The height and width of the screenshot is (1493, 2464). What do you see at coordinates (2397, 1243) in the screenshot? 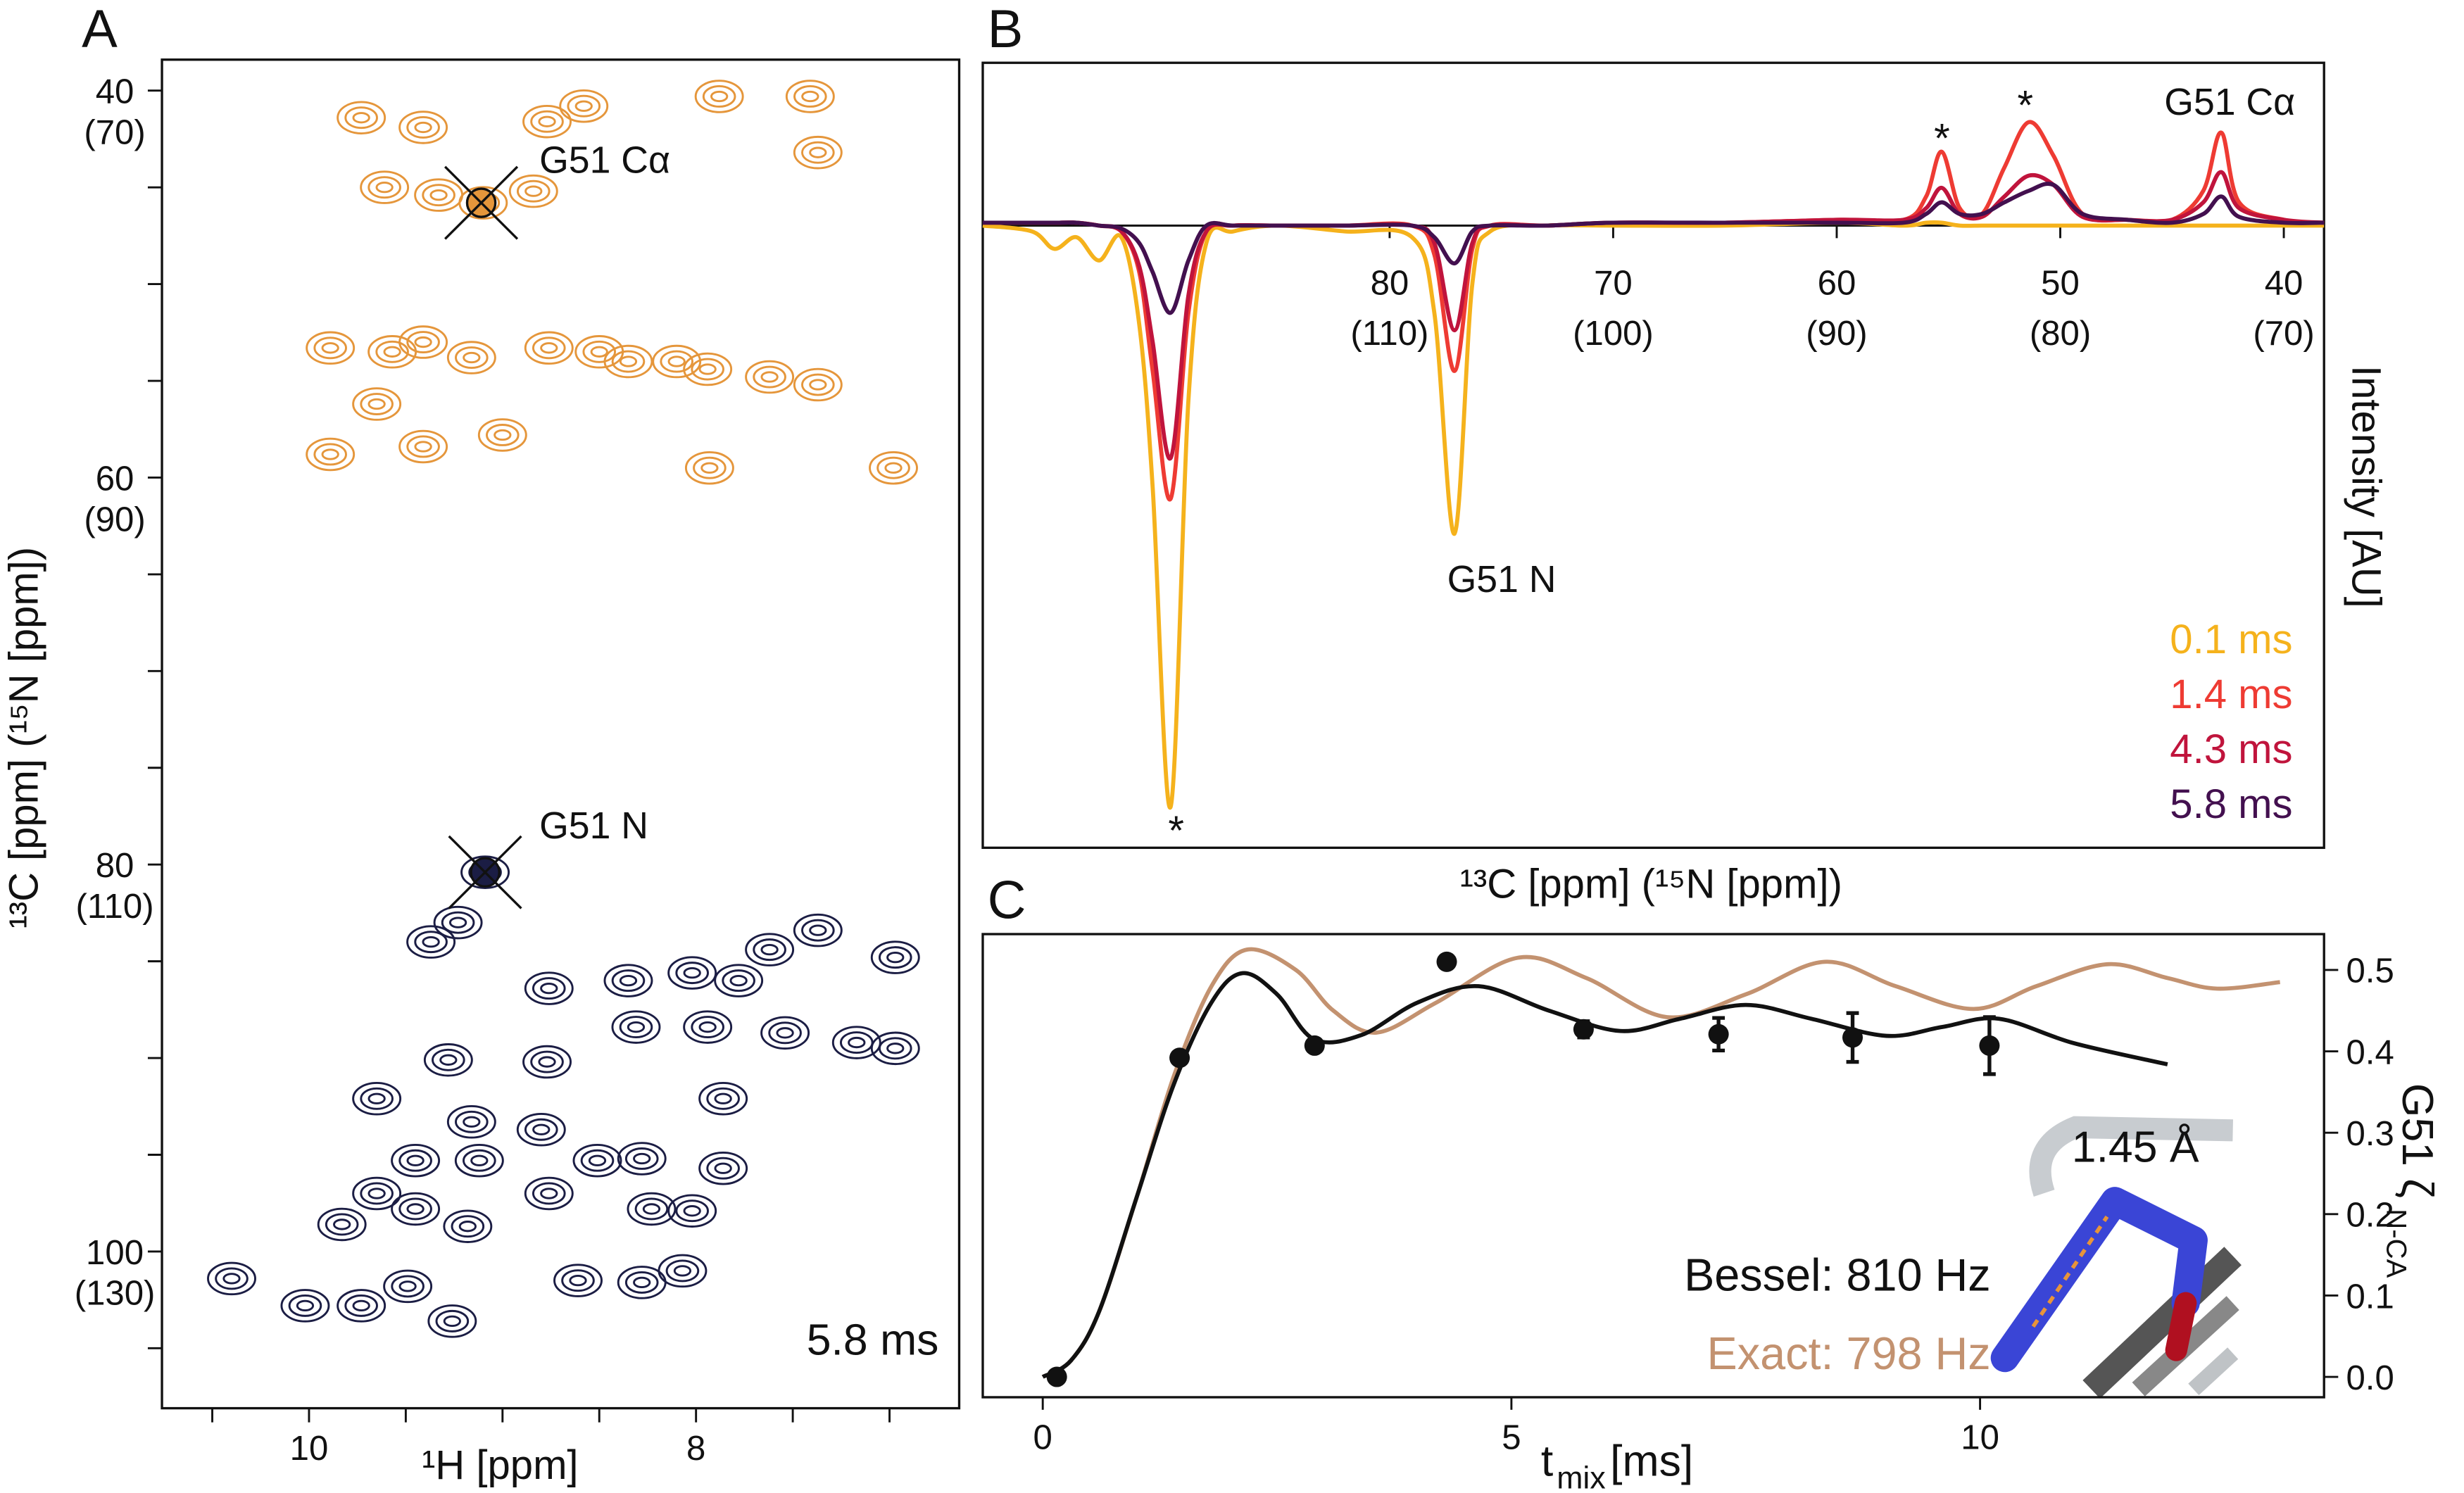
I see `y-axis-label-sub: N-CA` at bounding box center [2397, 1243].